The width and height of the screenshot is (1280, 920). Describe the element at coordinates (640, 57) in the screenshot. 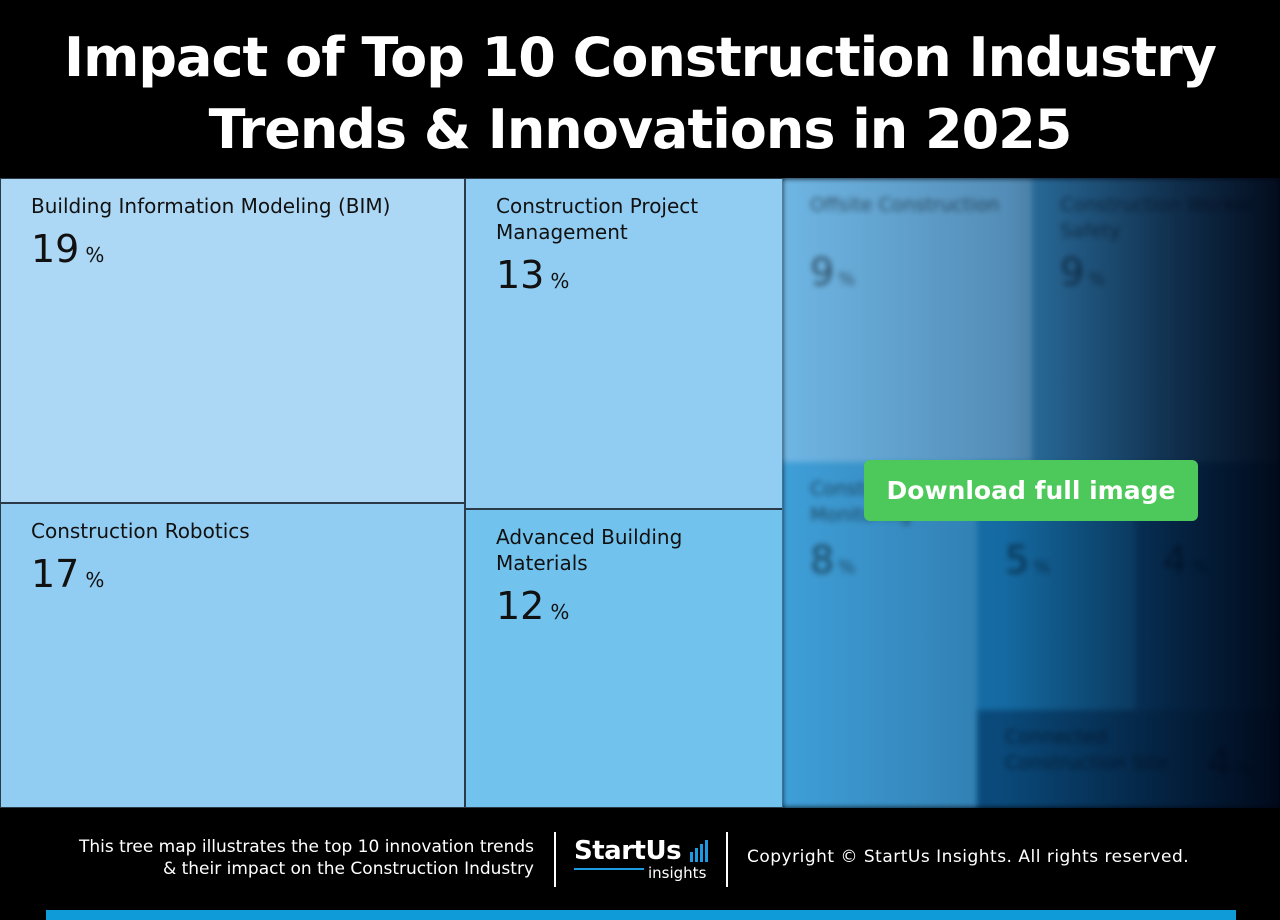

I see `chart-title-line-1: Impact of Top 10 Construction Industry` at that location.